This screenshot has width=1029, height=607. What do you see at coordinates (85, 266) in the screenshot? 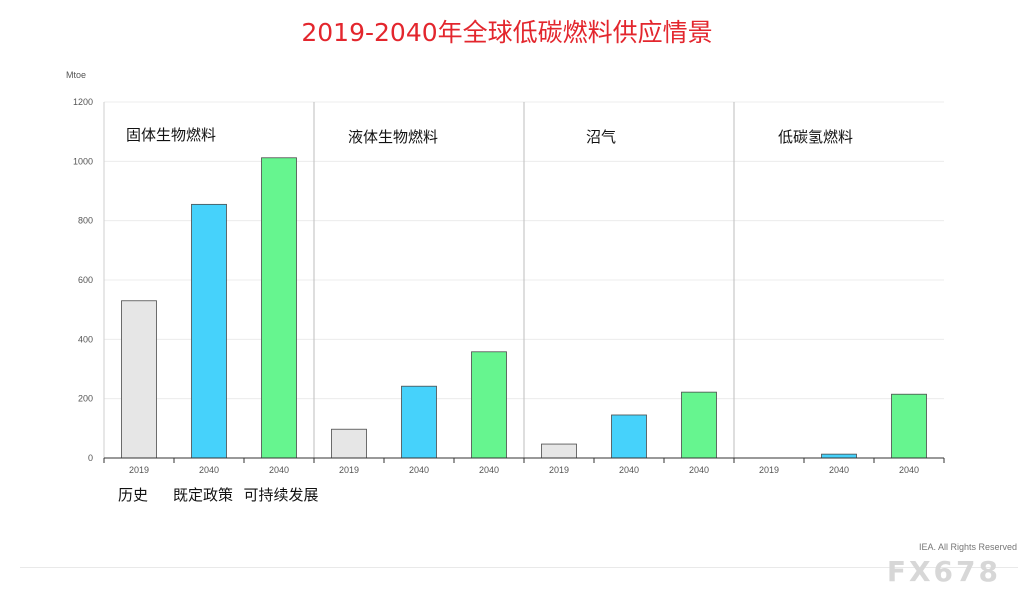
I see `y-axis: 0 200 400 600 800 1000 1200 Mtoe` at bounding box center [85, 266].